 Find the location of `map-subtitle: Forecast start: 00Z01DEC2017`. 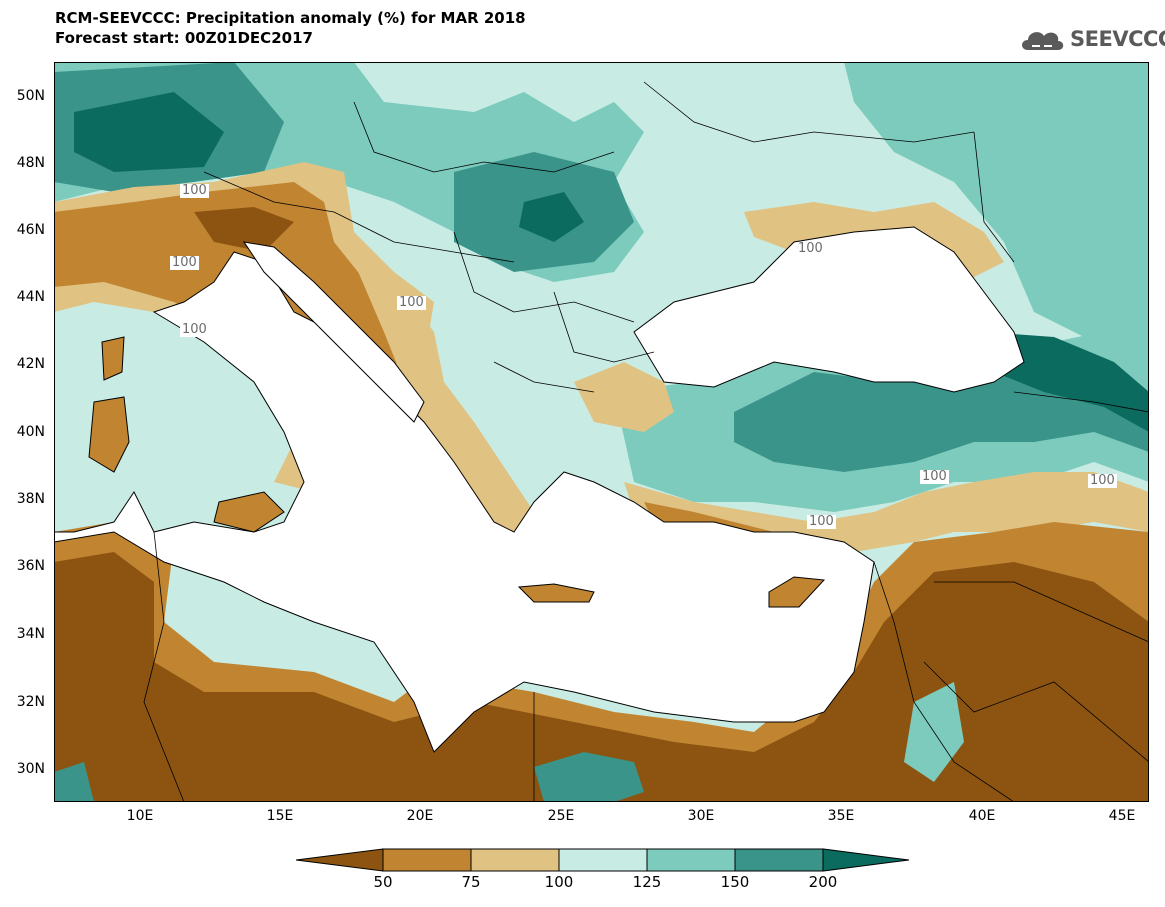

map-subtitle: Forecast start: 00Z01DEC2017 is located at coordinates (184, 38).